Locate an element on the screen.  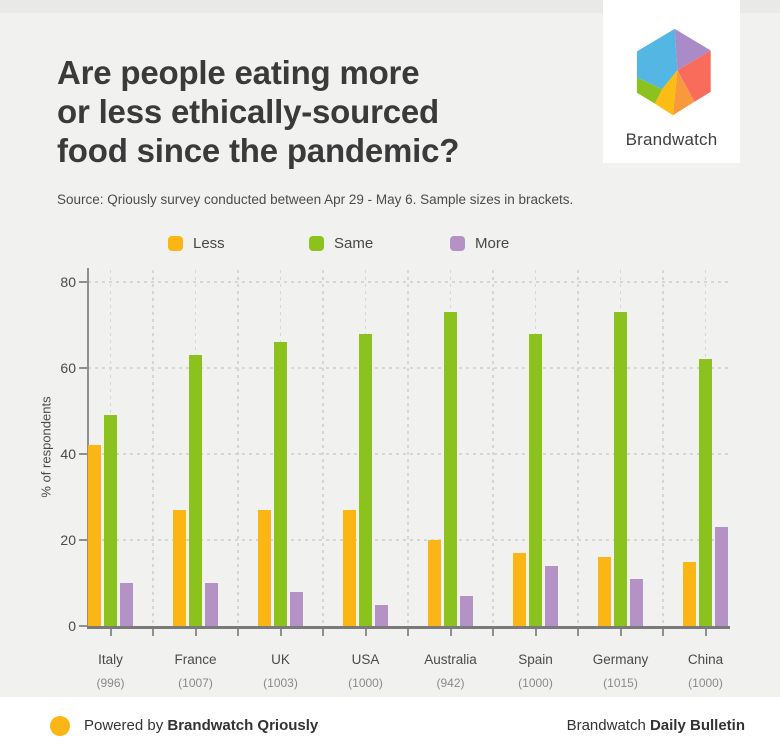
bar-uk-less is located at coordinates (265, 567).